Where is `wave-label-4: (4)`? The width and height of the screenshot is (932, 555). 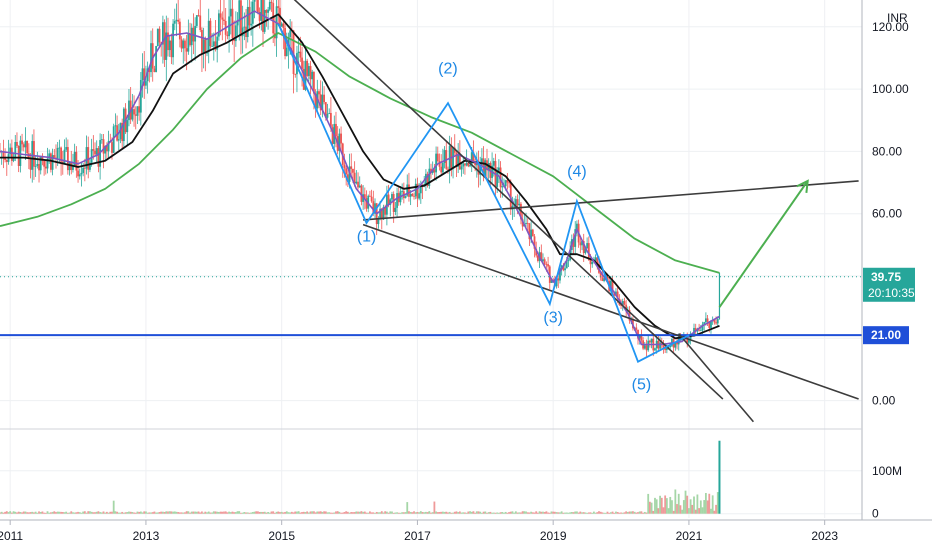 wave-label-4: (4) is located at coordinates (577, 171).